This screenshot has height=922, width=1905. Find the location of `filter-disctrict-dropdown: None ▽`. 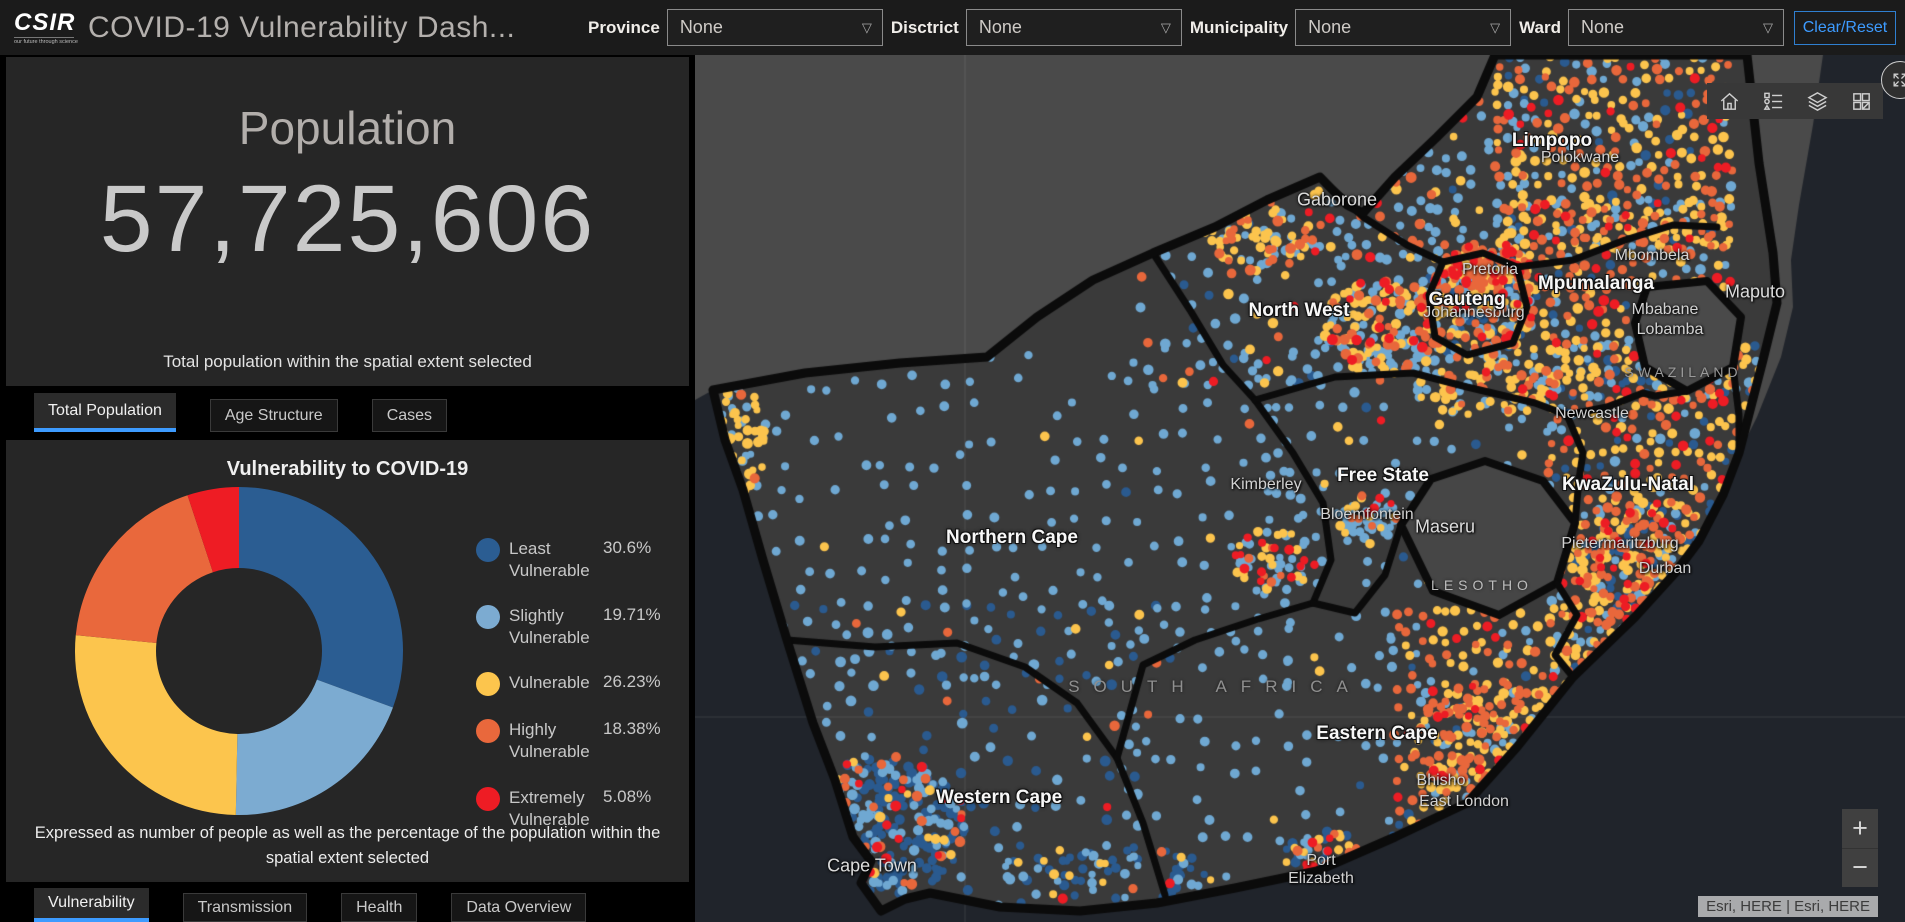

filter-disctrict-dropdown: None ▽ is located at coordinates (1073, 27).